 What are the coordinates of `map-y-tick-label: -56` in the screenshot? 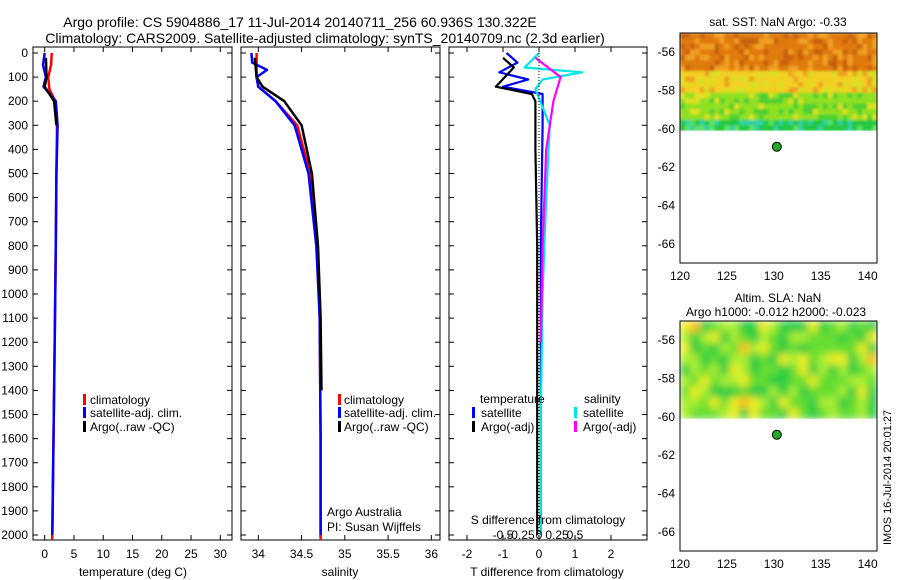 It's located at (667, 340).